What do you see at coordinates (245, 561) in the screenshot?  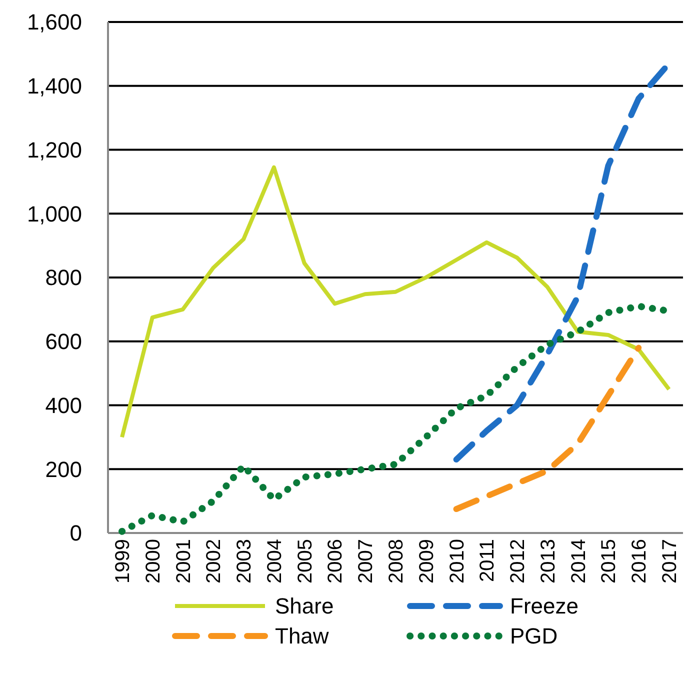 I see `x-tick-label: 2003` at bounding box center [245, 561].